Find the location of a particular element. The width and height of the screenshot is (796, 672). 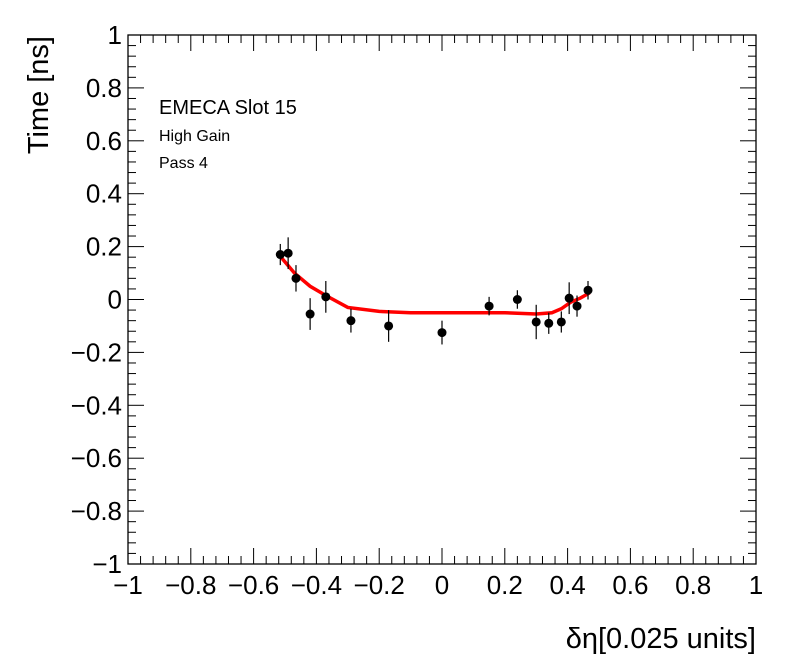

annotation-gain: High Gain is located at coordinates (194, 136).